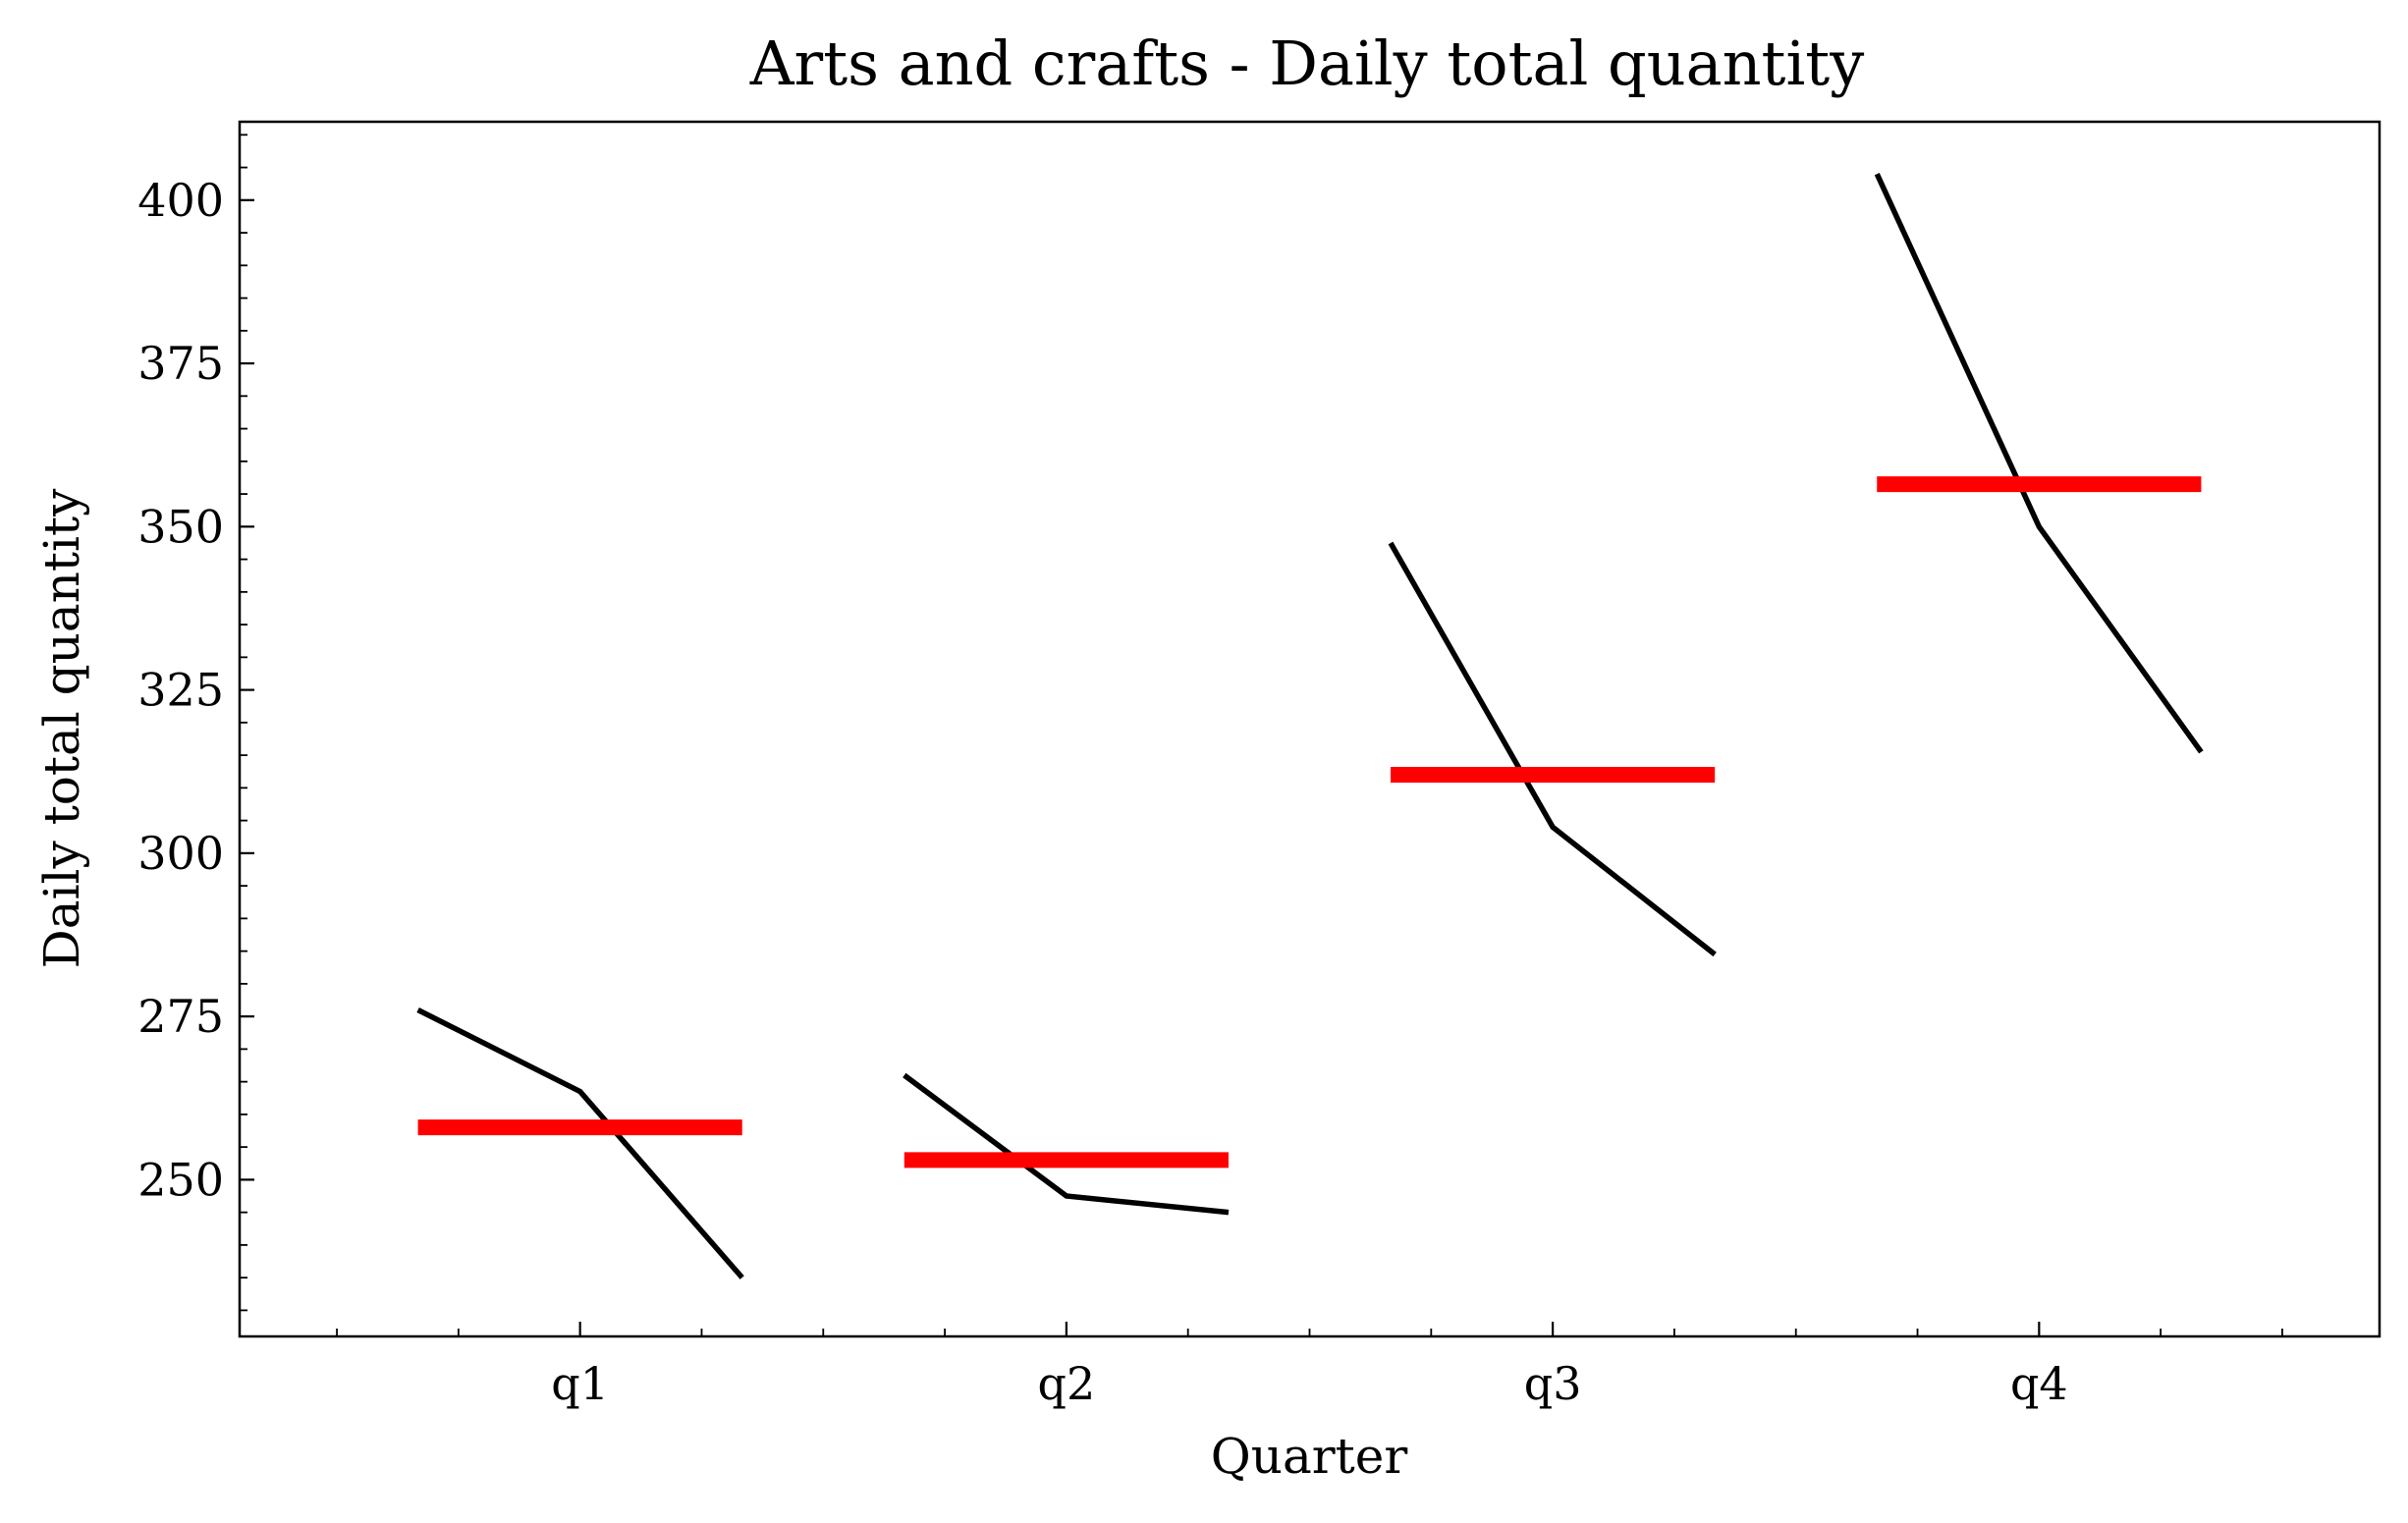 This screenshot has height=1523, width=2408. What do you see at coordinates (181, 1016) in the screenshot?
I see `y-tick-label: 275` at bounding box center [181, 1016].